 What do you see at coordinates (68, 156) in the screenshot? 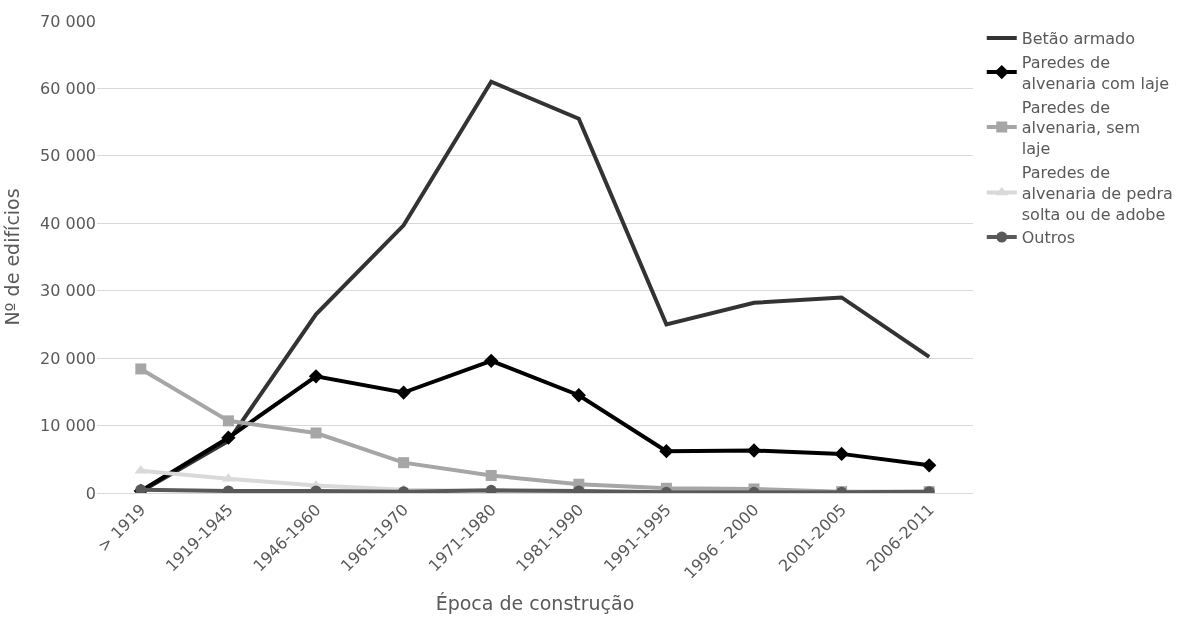
I see `y-tick-label: 50 000` at bounding box center [68, 156].